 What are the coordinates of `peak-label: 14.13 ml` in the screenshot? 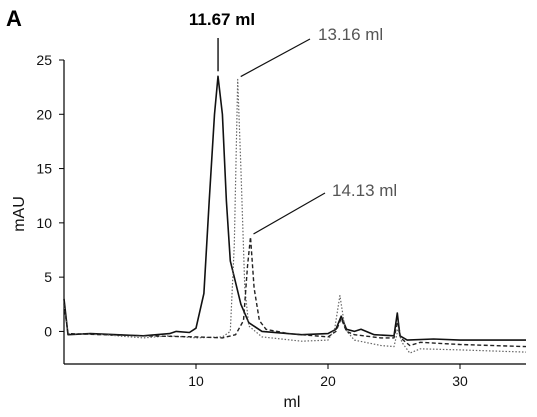 It's located at (364, 190).